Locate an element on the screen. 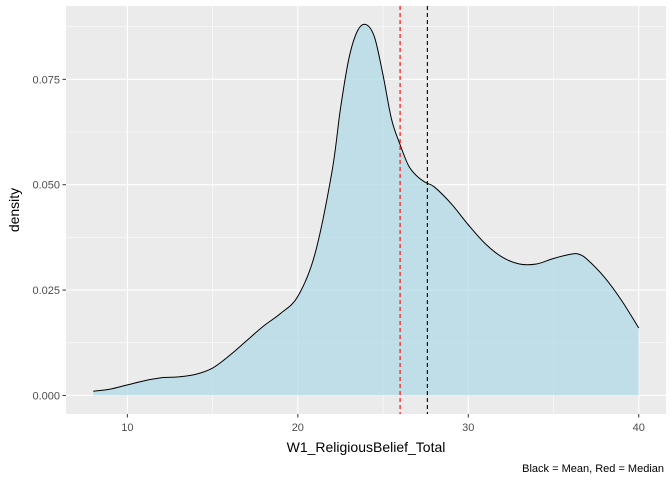  reference-lines is located at coordinates (413, 210).